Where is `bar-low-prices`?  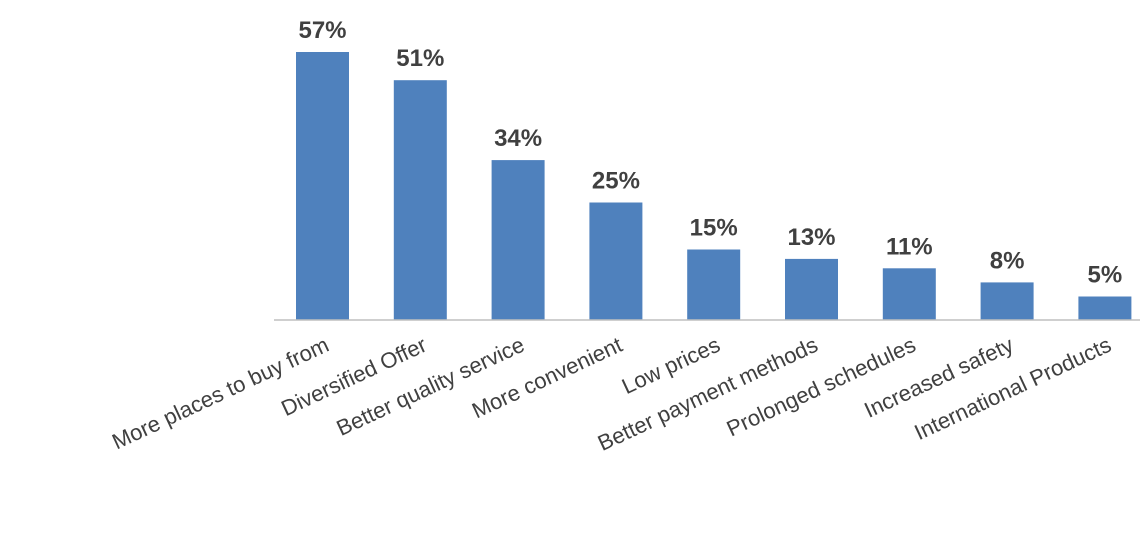
bar-low-prices is located at coordinates (714, 284).